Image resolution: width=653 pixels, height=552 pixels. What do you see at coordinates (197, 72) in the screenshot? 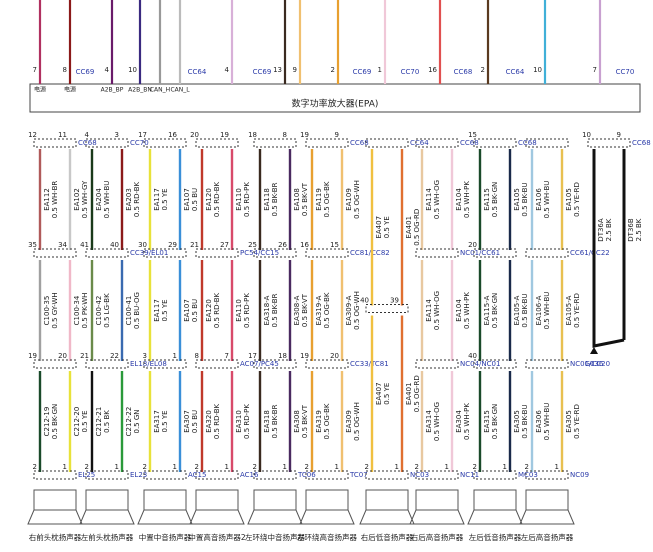
I see `connector-label: CC64` at bounding box center [197, 72].